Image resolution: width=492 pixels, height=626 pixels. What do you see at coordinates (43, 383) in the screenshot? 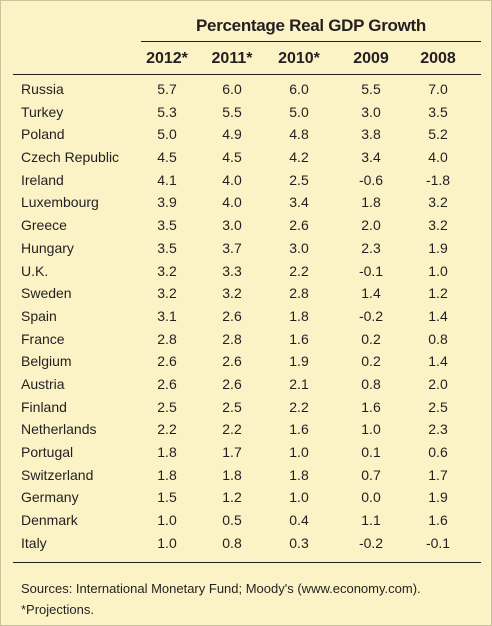
I see `country-name: Austria` at bounding box center [43, 383].